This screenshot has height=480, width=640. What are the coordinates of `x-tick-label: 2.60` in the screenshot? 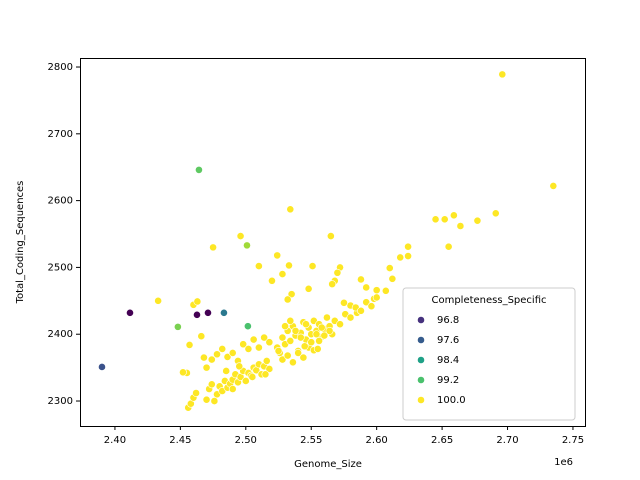 It's located at (377, 440).